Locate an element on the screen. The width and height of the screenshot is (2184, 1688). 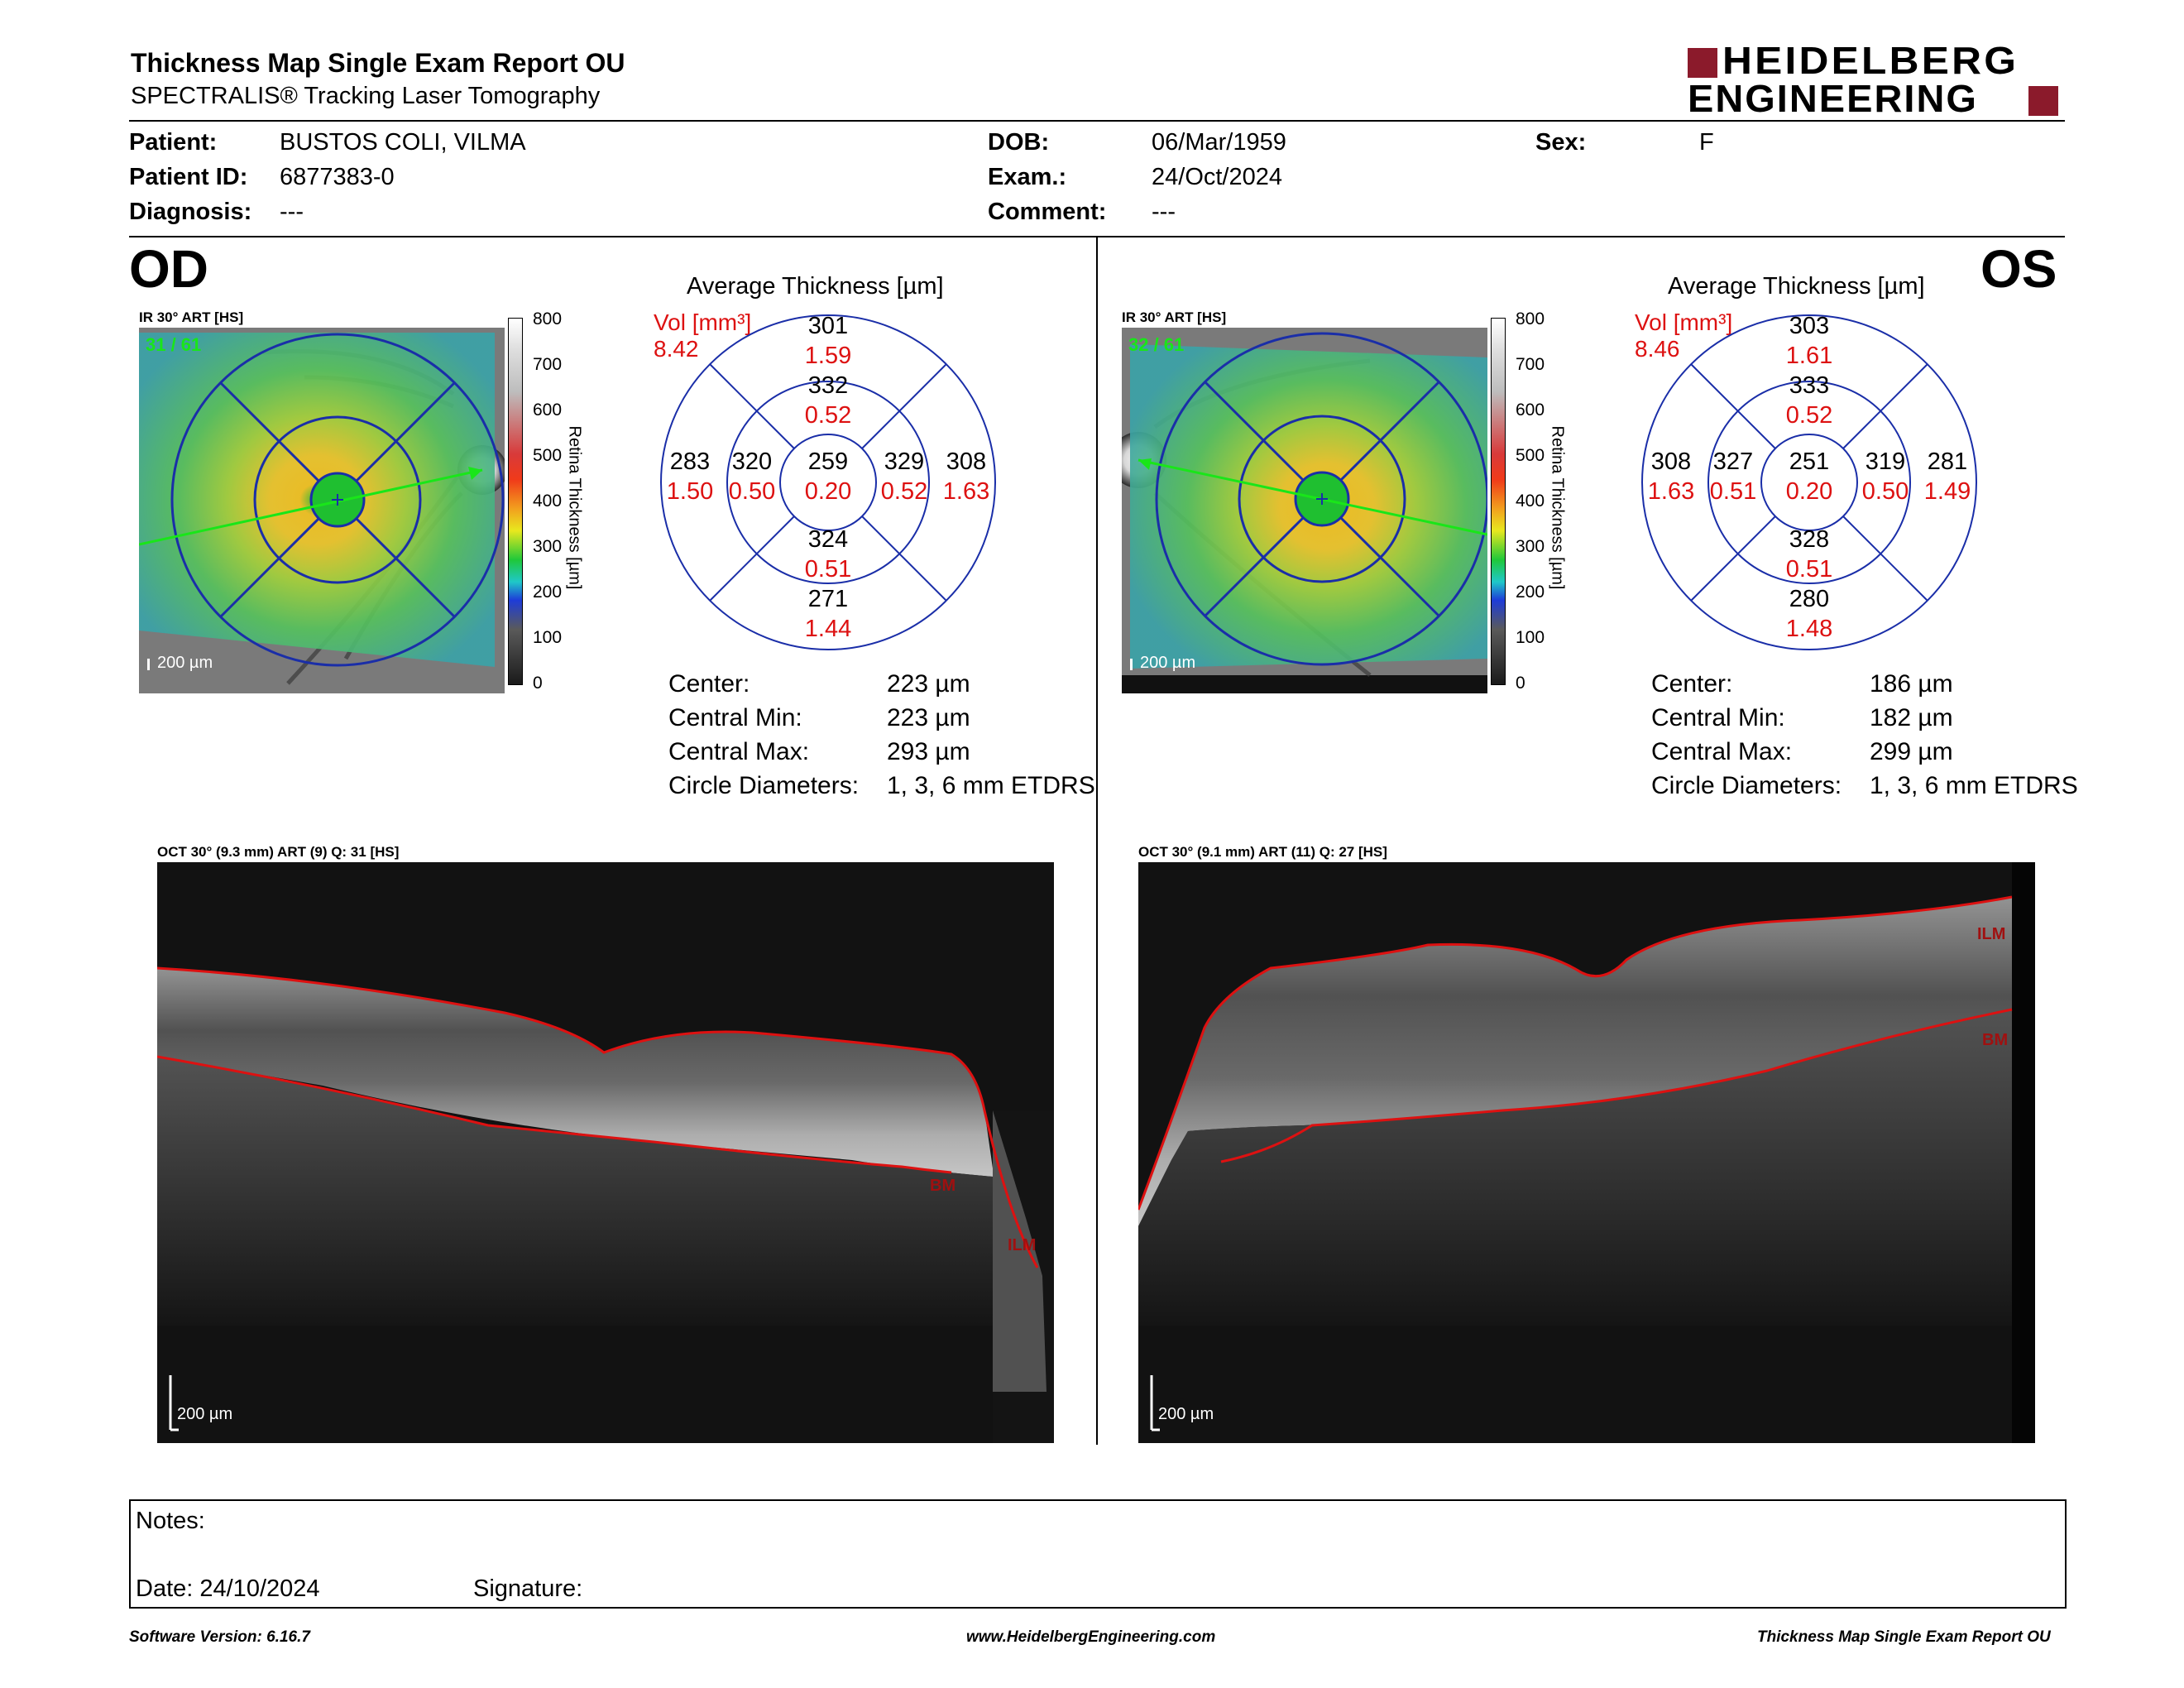
os-outer-inferior-volume: 1.48 is located at coordinates (1809, 629).